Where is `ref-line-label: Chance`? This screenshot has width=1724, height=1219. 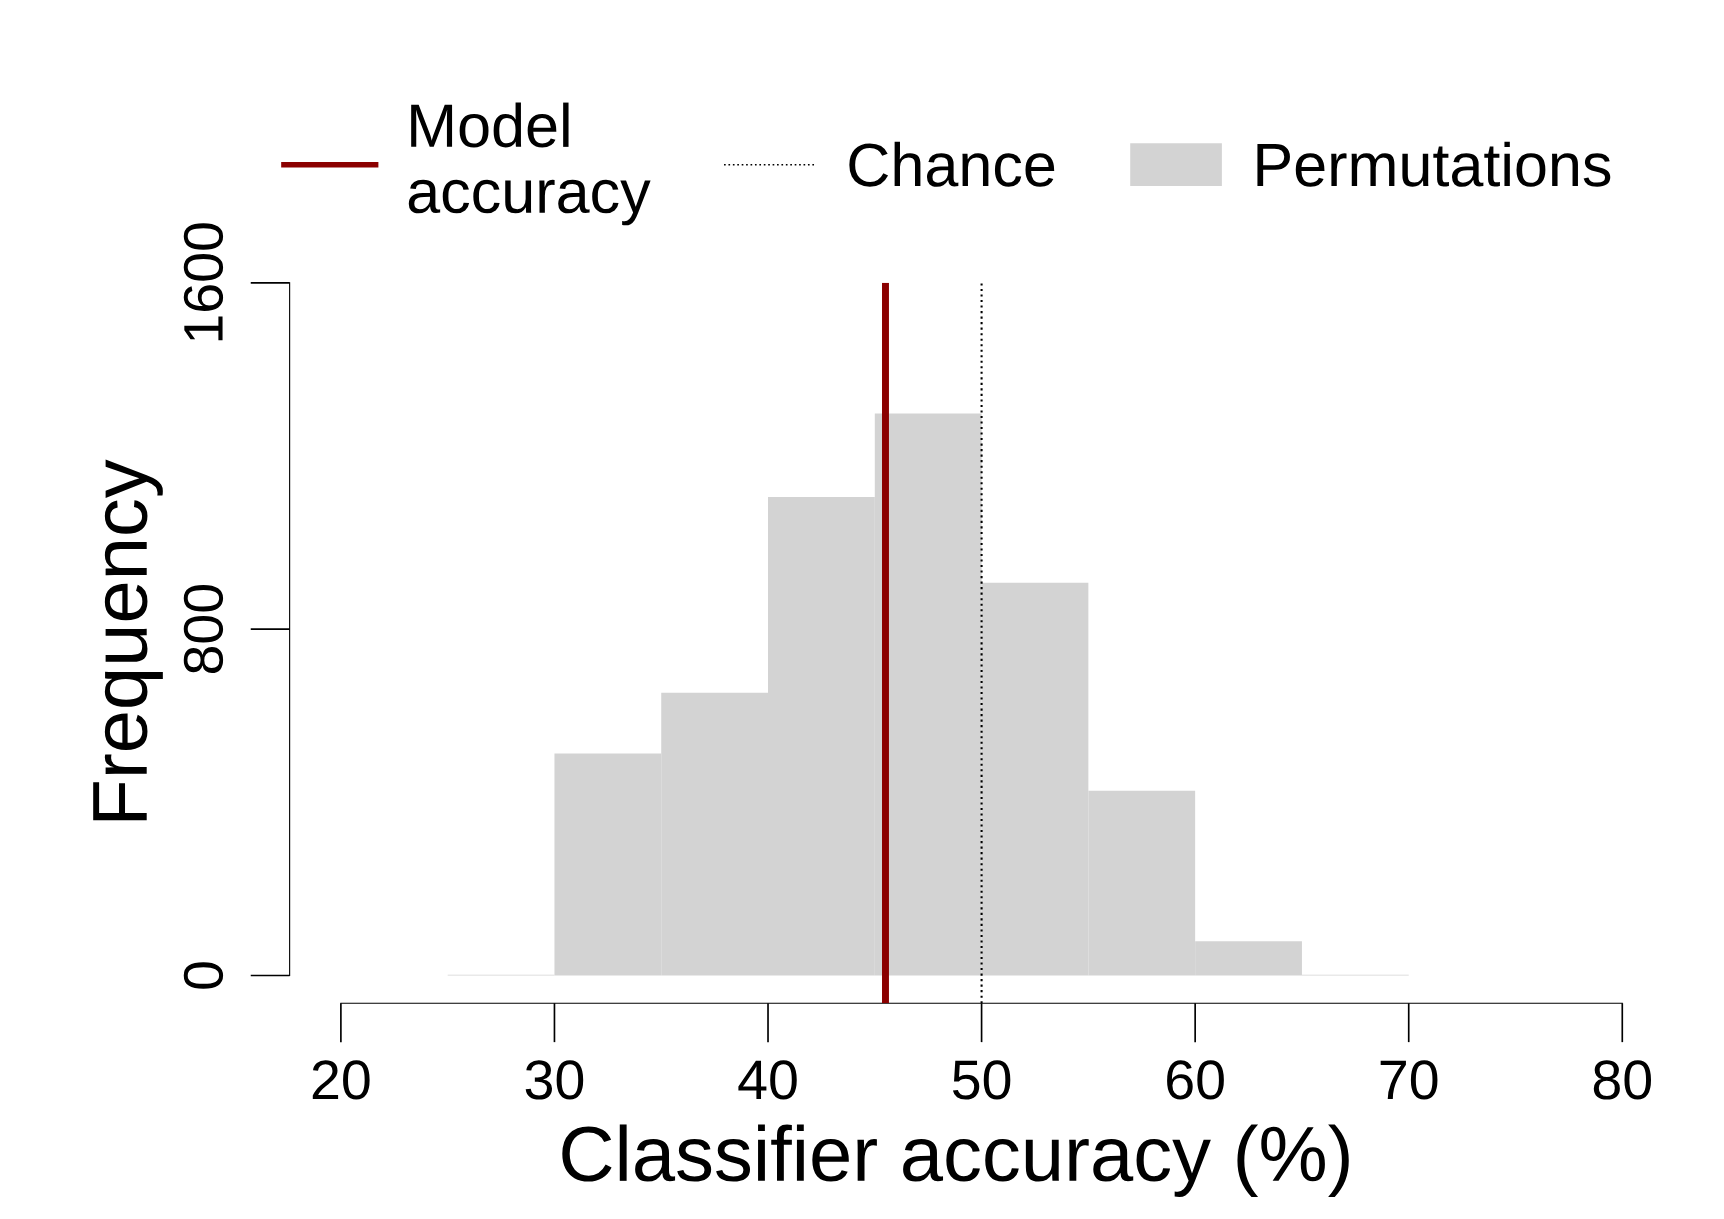
ref-line-label: Chance is located at coordinates (952, 164).